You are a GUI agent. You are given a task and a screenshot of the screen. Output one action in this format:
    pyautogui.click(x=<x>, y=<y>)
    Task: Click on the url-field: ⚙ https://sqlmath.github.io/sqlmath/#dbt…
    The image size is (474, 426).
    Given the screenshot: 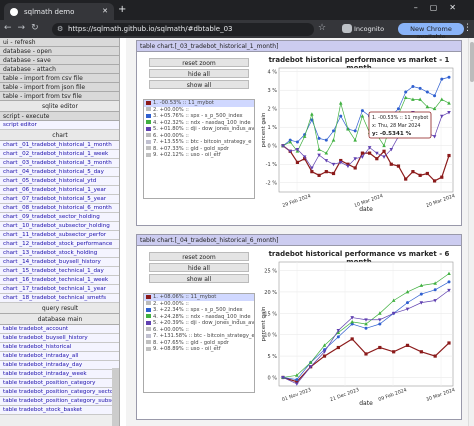 What is the action you would take?
    pyautogui.click(x=183, y=29)
    